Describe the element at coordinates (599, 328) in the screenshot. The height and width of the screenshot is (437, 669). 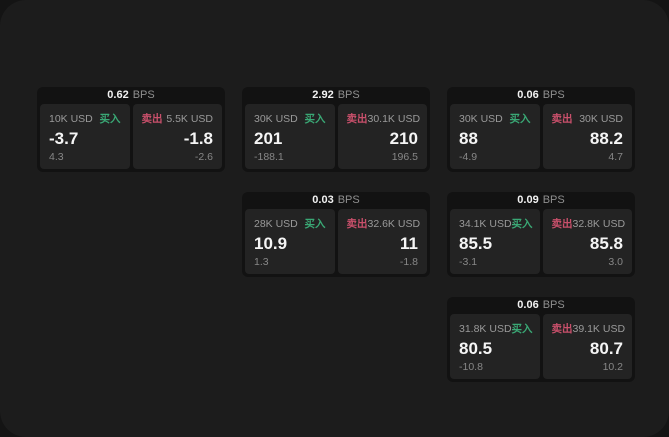
I see `sell-amount: 39.1K USD` at that location.